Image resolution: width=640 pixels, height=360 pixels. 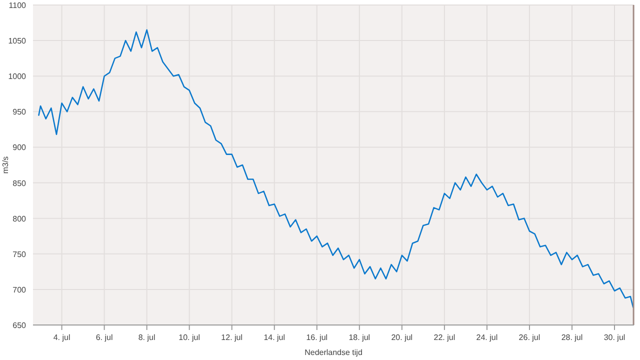 What do you see at coordinates (615, 337) in the screenshot?
I see `x-tick-label: 30. jul` at bounding box center [615, 337].